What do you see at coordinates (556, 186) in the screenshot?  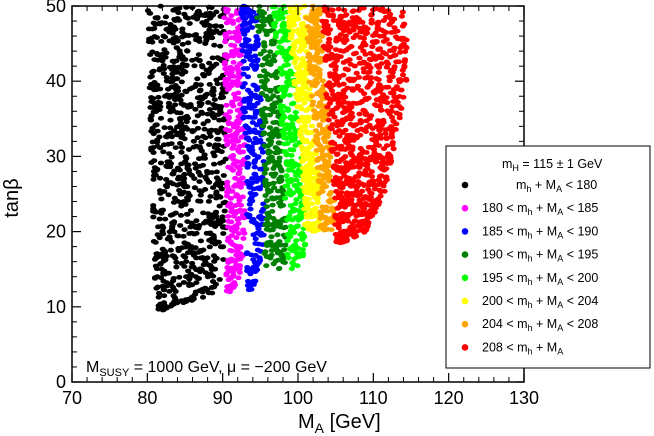 I see `legend-label: mh + MA < 180` at bounding box center [556, 186].